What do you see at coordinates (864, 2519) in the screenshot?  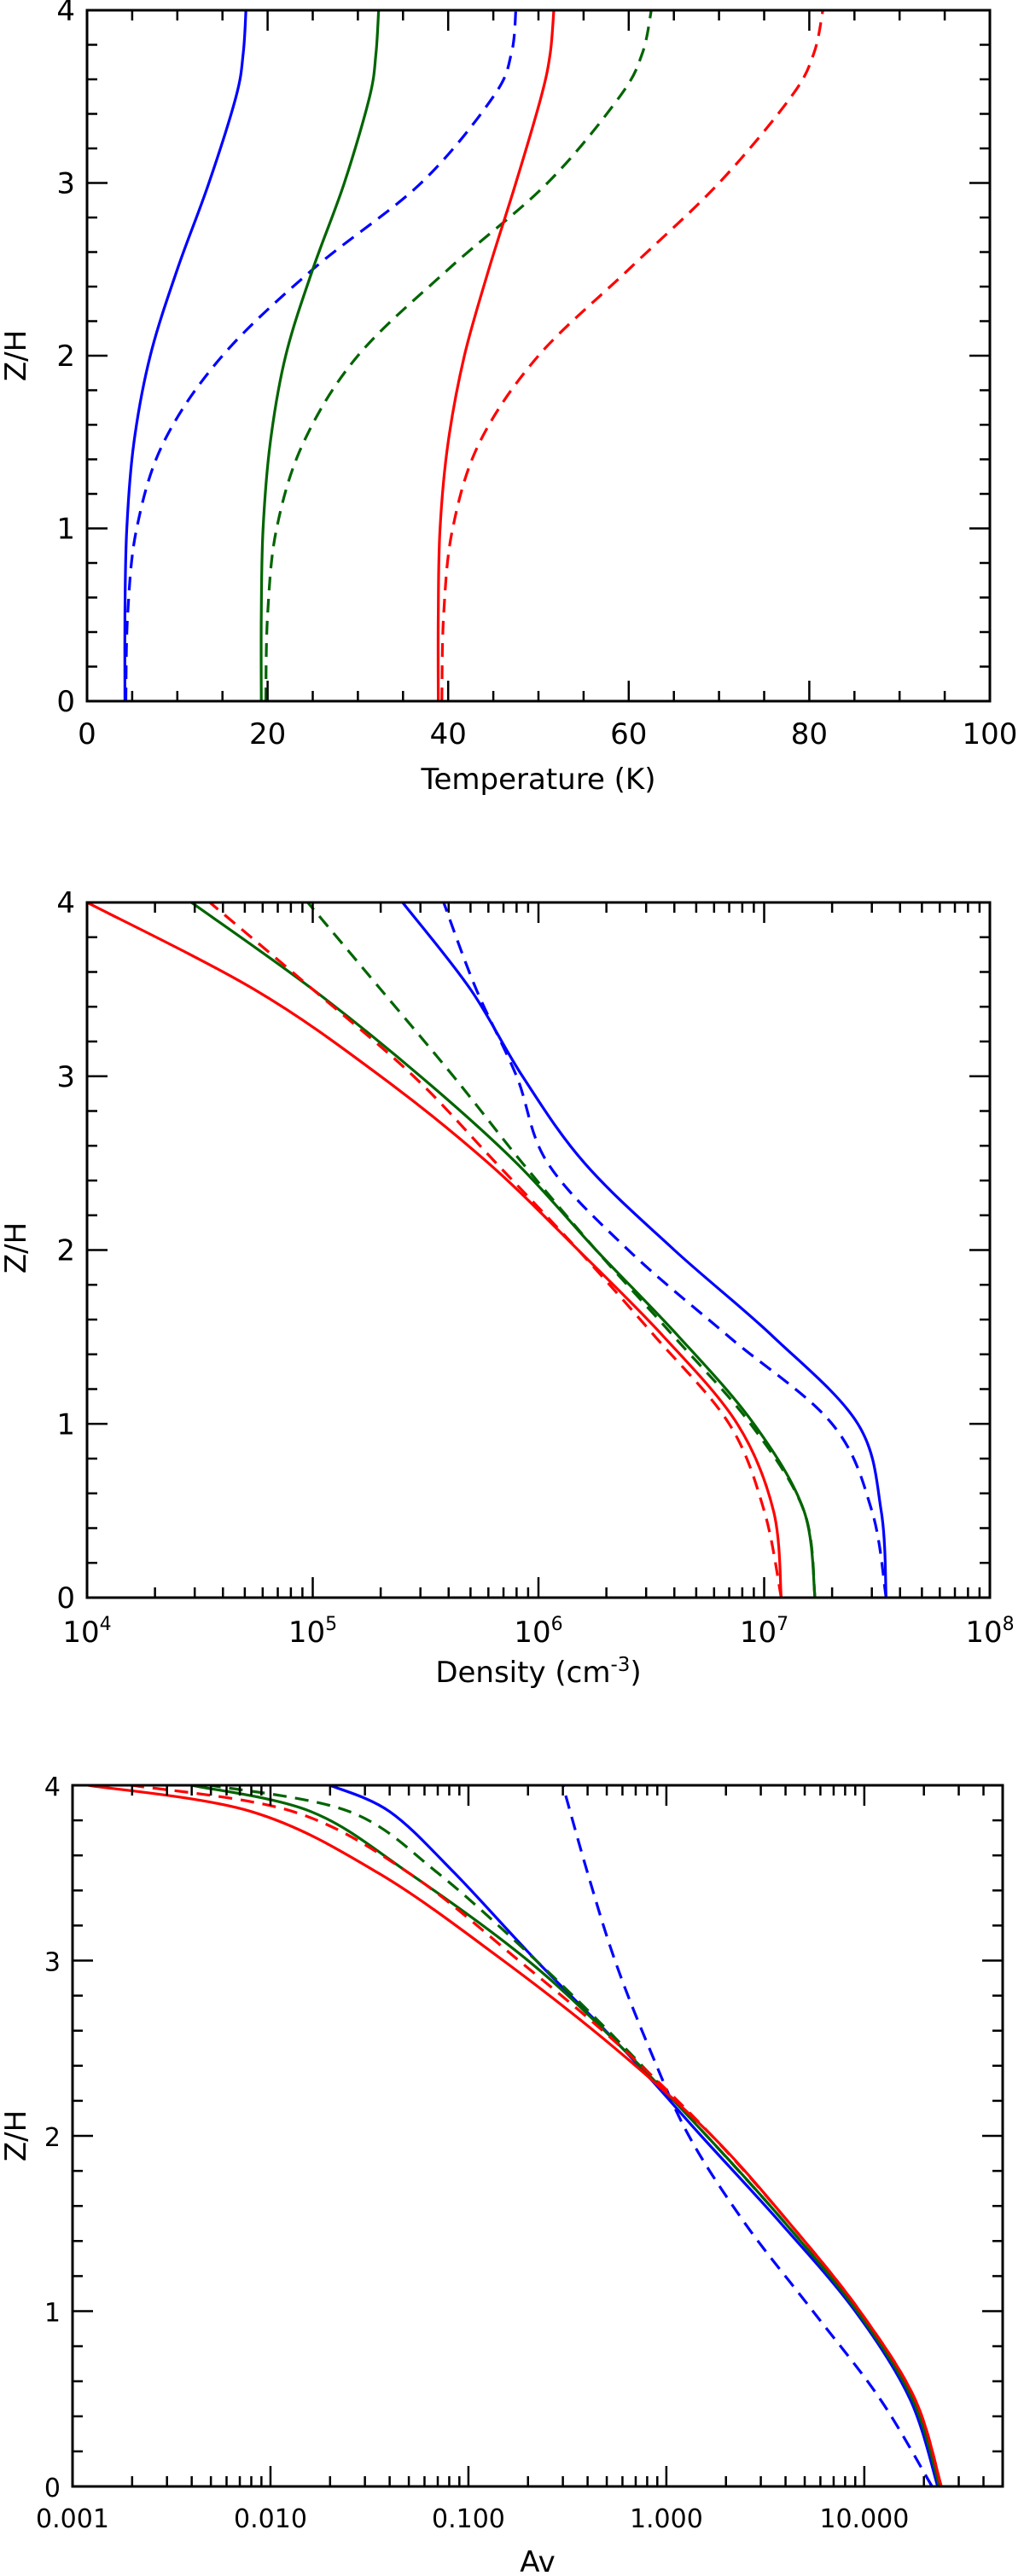 I see `x-tick-label-av-4: 10.000` at bounding box center [864, 2519].